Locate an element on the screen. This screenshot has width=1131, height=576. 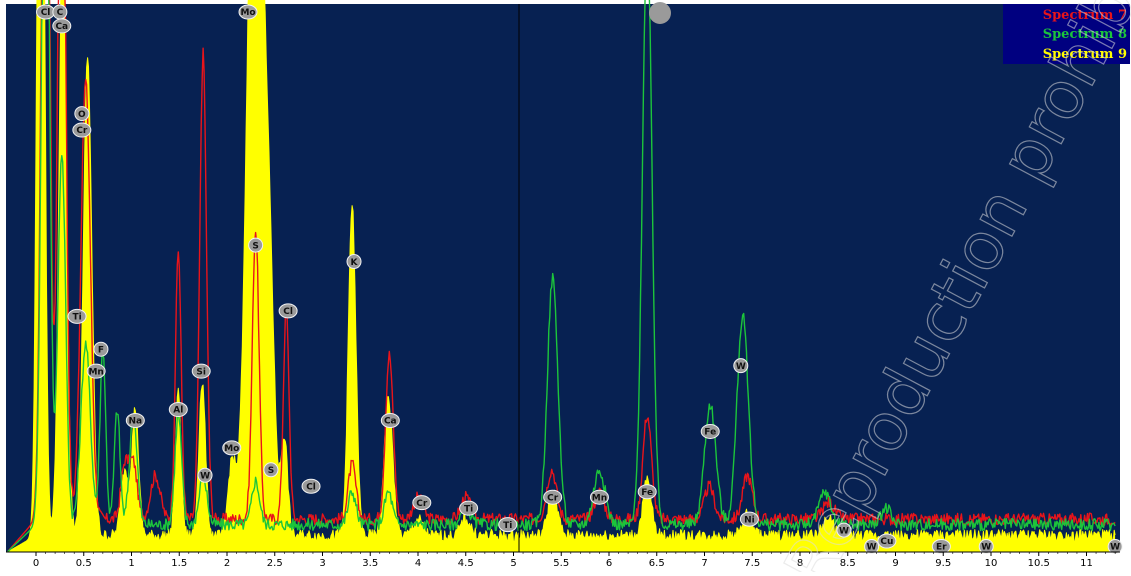
peak-label-na: Na is located at coordinates (135, 420).